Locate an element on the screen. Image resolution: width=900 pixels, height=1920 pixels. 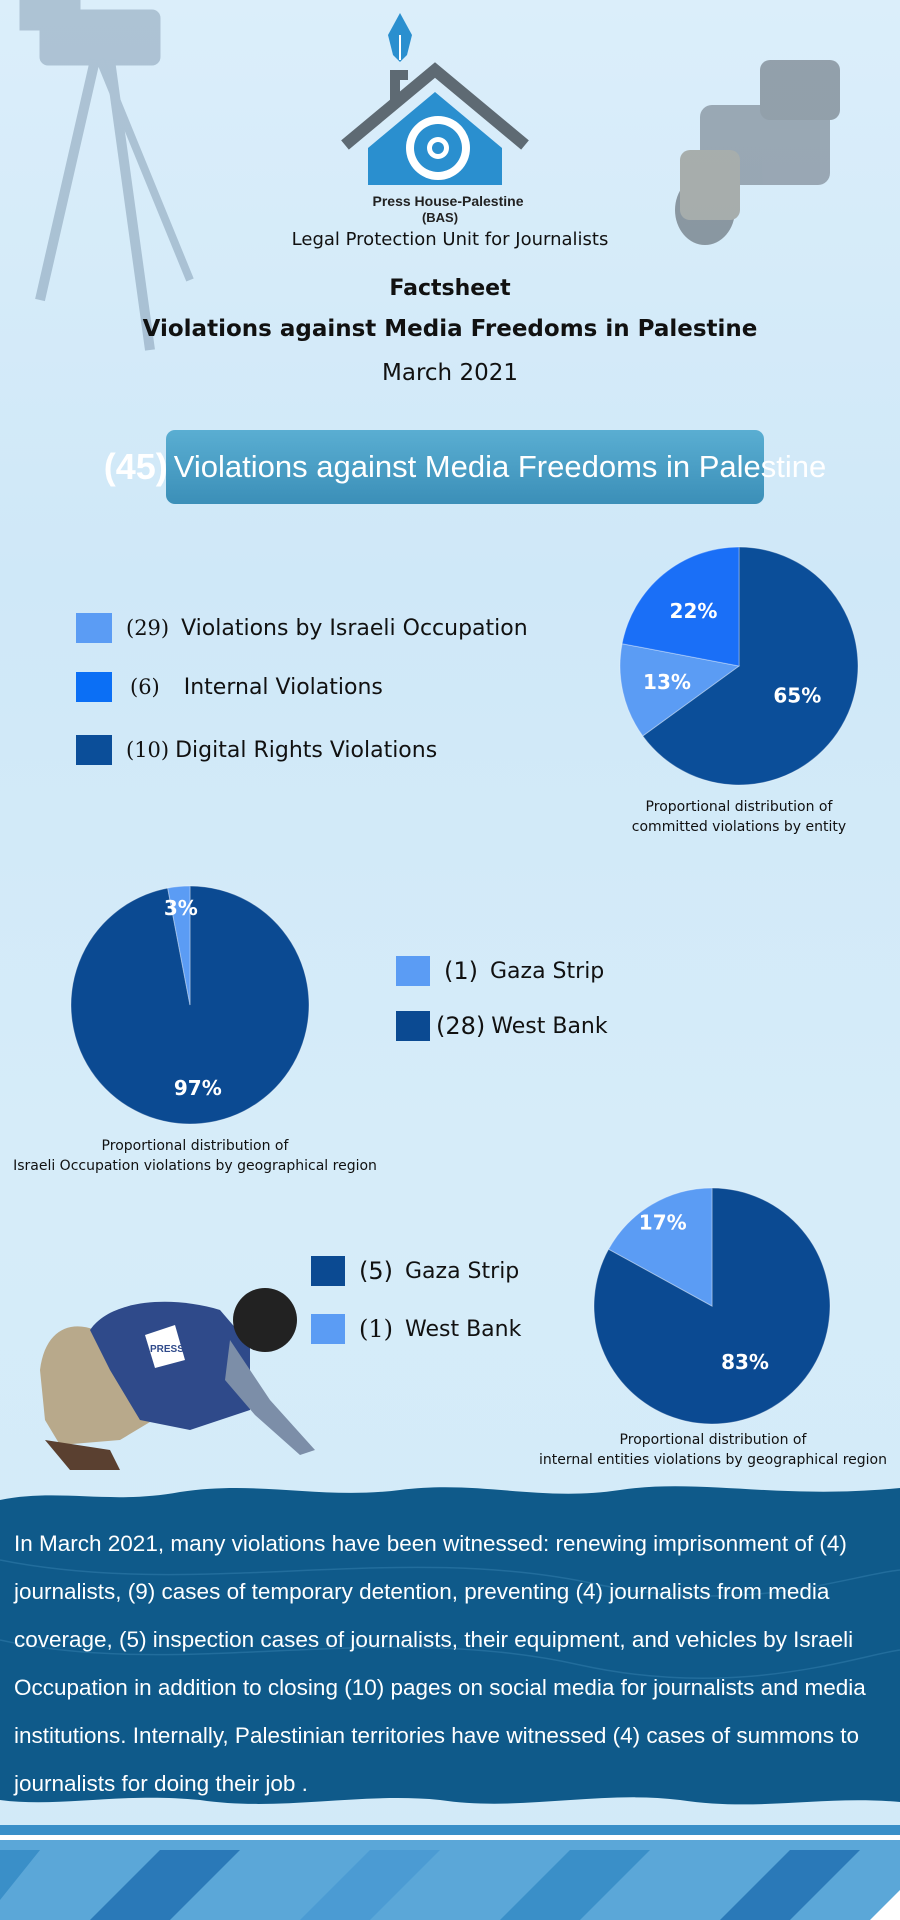
legend-count: (28) is located at coordinates (461, 1026).